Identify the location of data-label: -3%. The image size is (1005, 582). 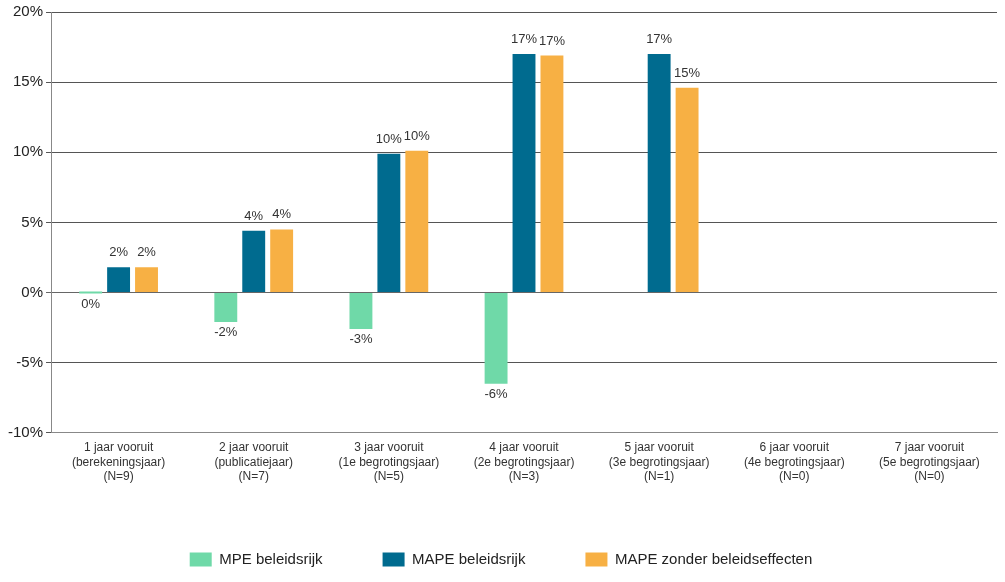
(361, 339).